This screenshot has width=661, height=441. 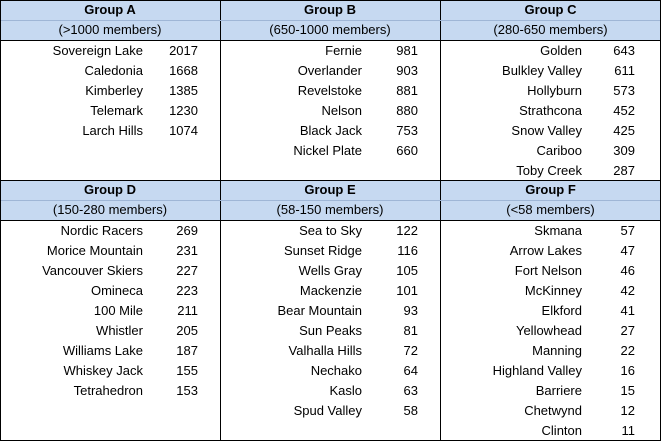 I want to click on club-name: Caledonia, so click(x=113, y=70).